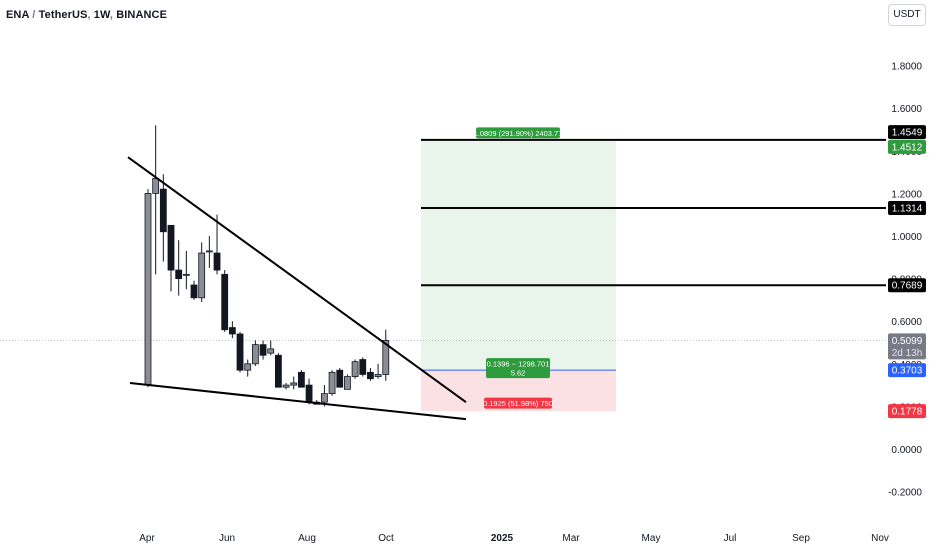  What do you see at coordinates (907, 15) in the screenshot?
I see `currency-button: USDT` at bounding box center [907, 15].